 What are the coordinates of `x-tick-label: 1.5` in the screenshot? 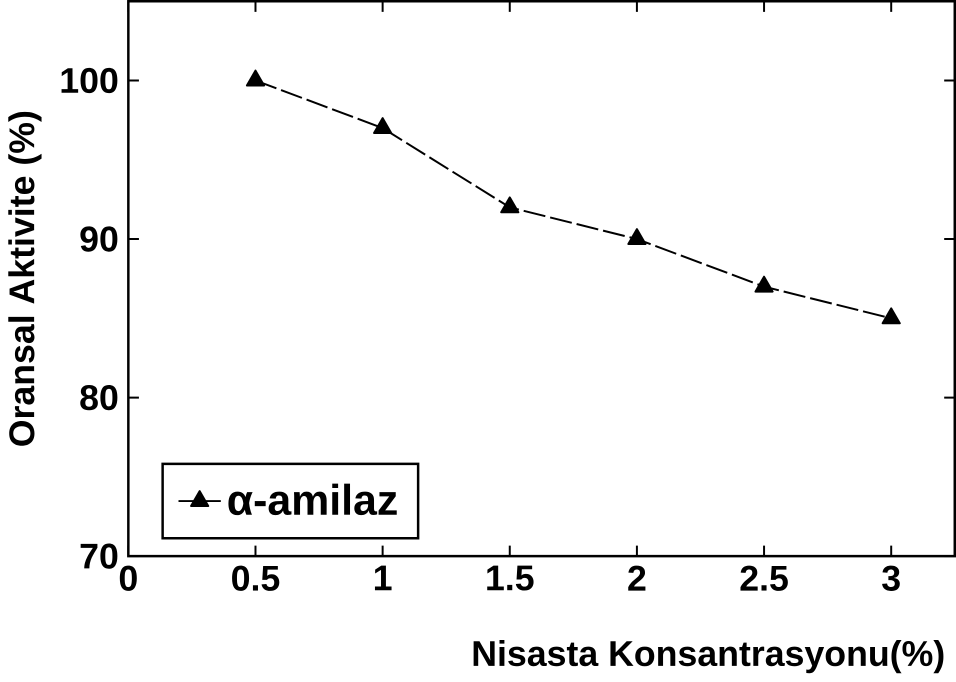 It's located at (510, 578).